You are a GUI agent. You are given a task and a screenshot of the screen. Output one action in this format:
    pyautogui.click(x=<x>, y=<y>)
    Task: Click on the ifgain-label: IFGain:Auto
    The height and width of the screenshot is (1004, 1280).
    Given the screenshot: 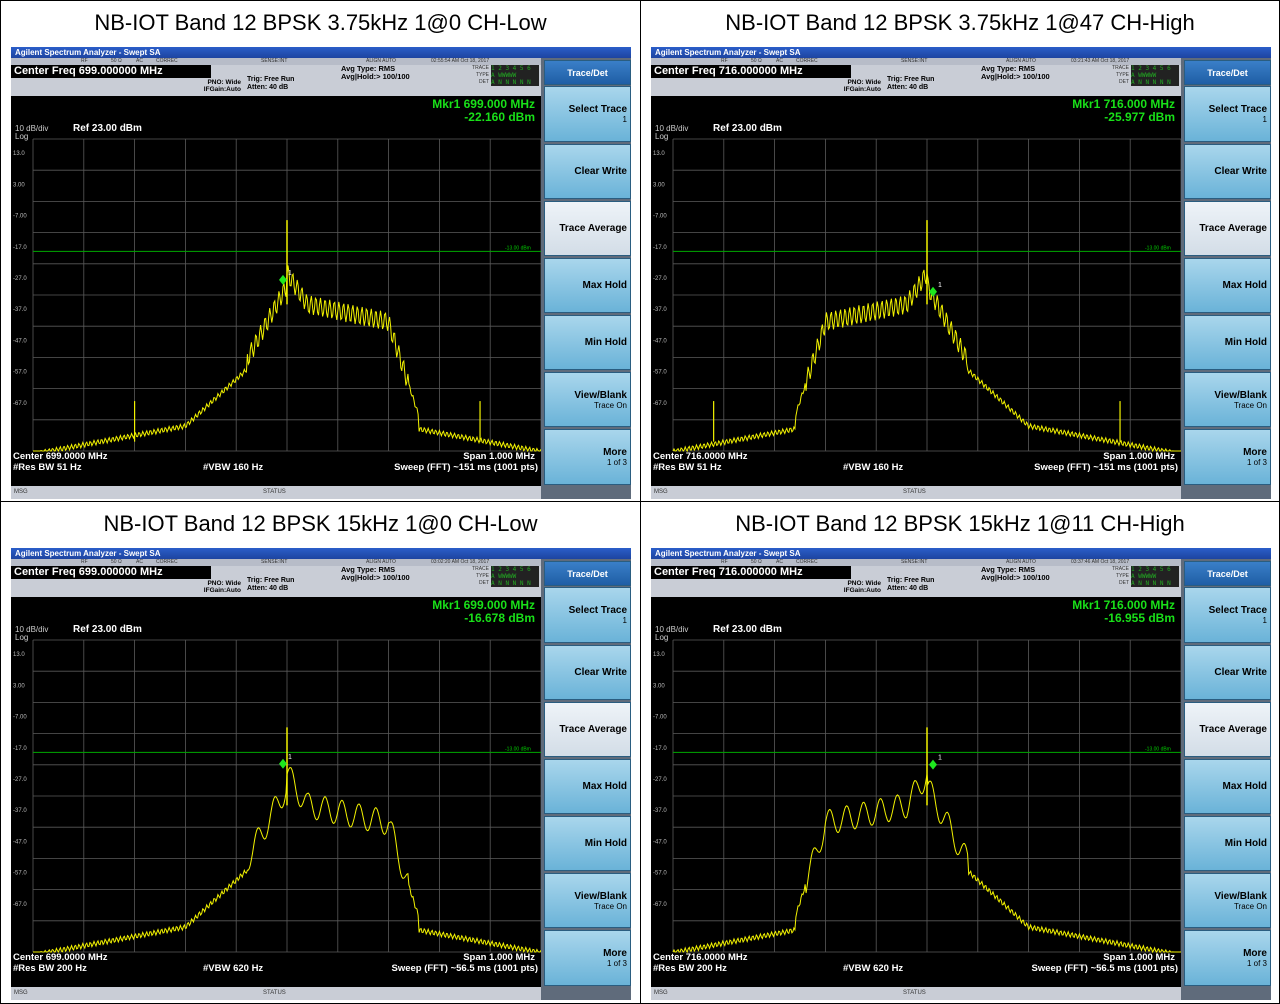 What is the action you would take?
    pyautogui.click(x=862, y=590)
    